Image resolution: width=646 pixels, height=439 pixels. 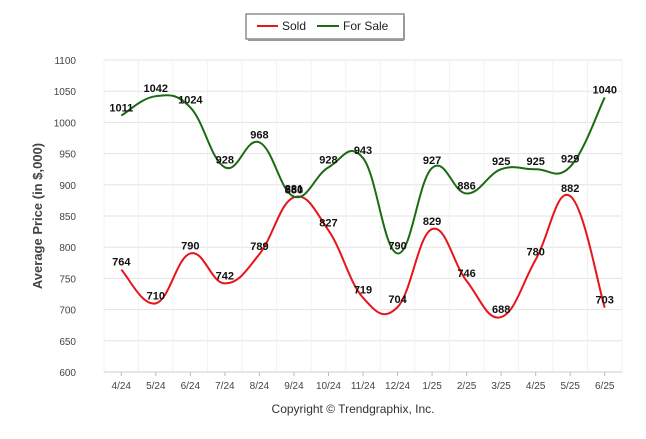 I want to click on data-label-sold: 829, so click(x=432, y=222).